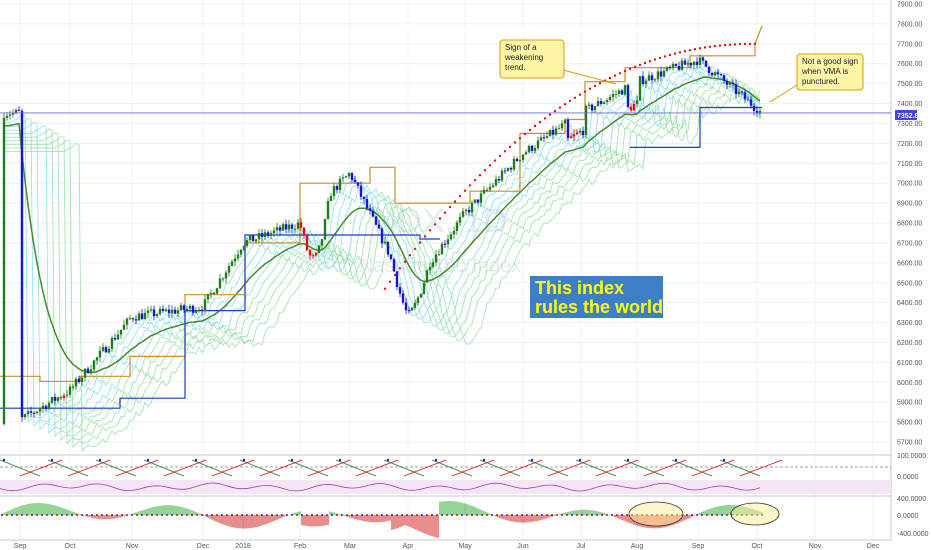 This screenshot has width=932, height=550. I want to click on y-tick-label: 6300.00, so click(909, 323).